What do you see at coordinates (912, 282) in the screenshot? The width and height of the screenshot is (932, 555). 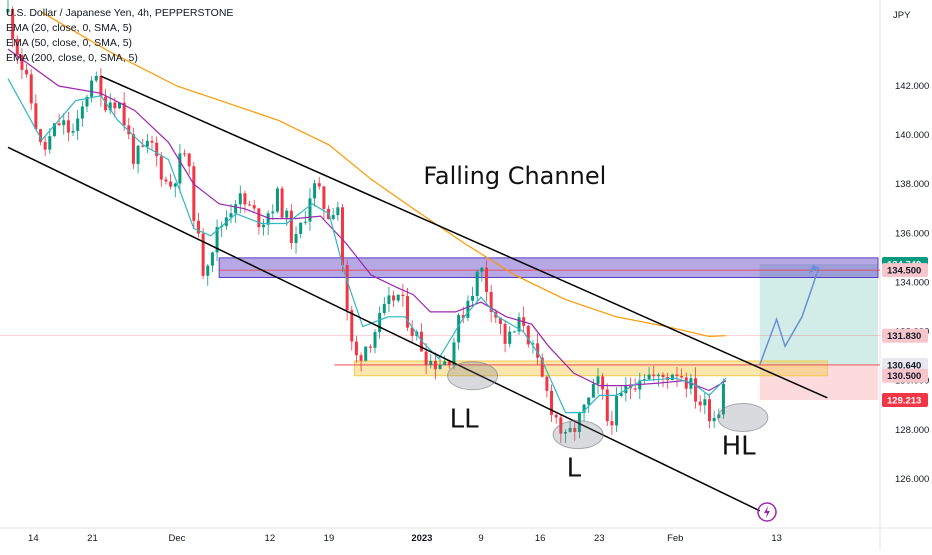 I see `y-tick-label: 134.000` at bounding box center [912, 282].